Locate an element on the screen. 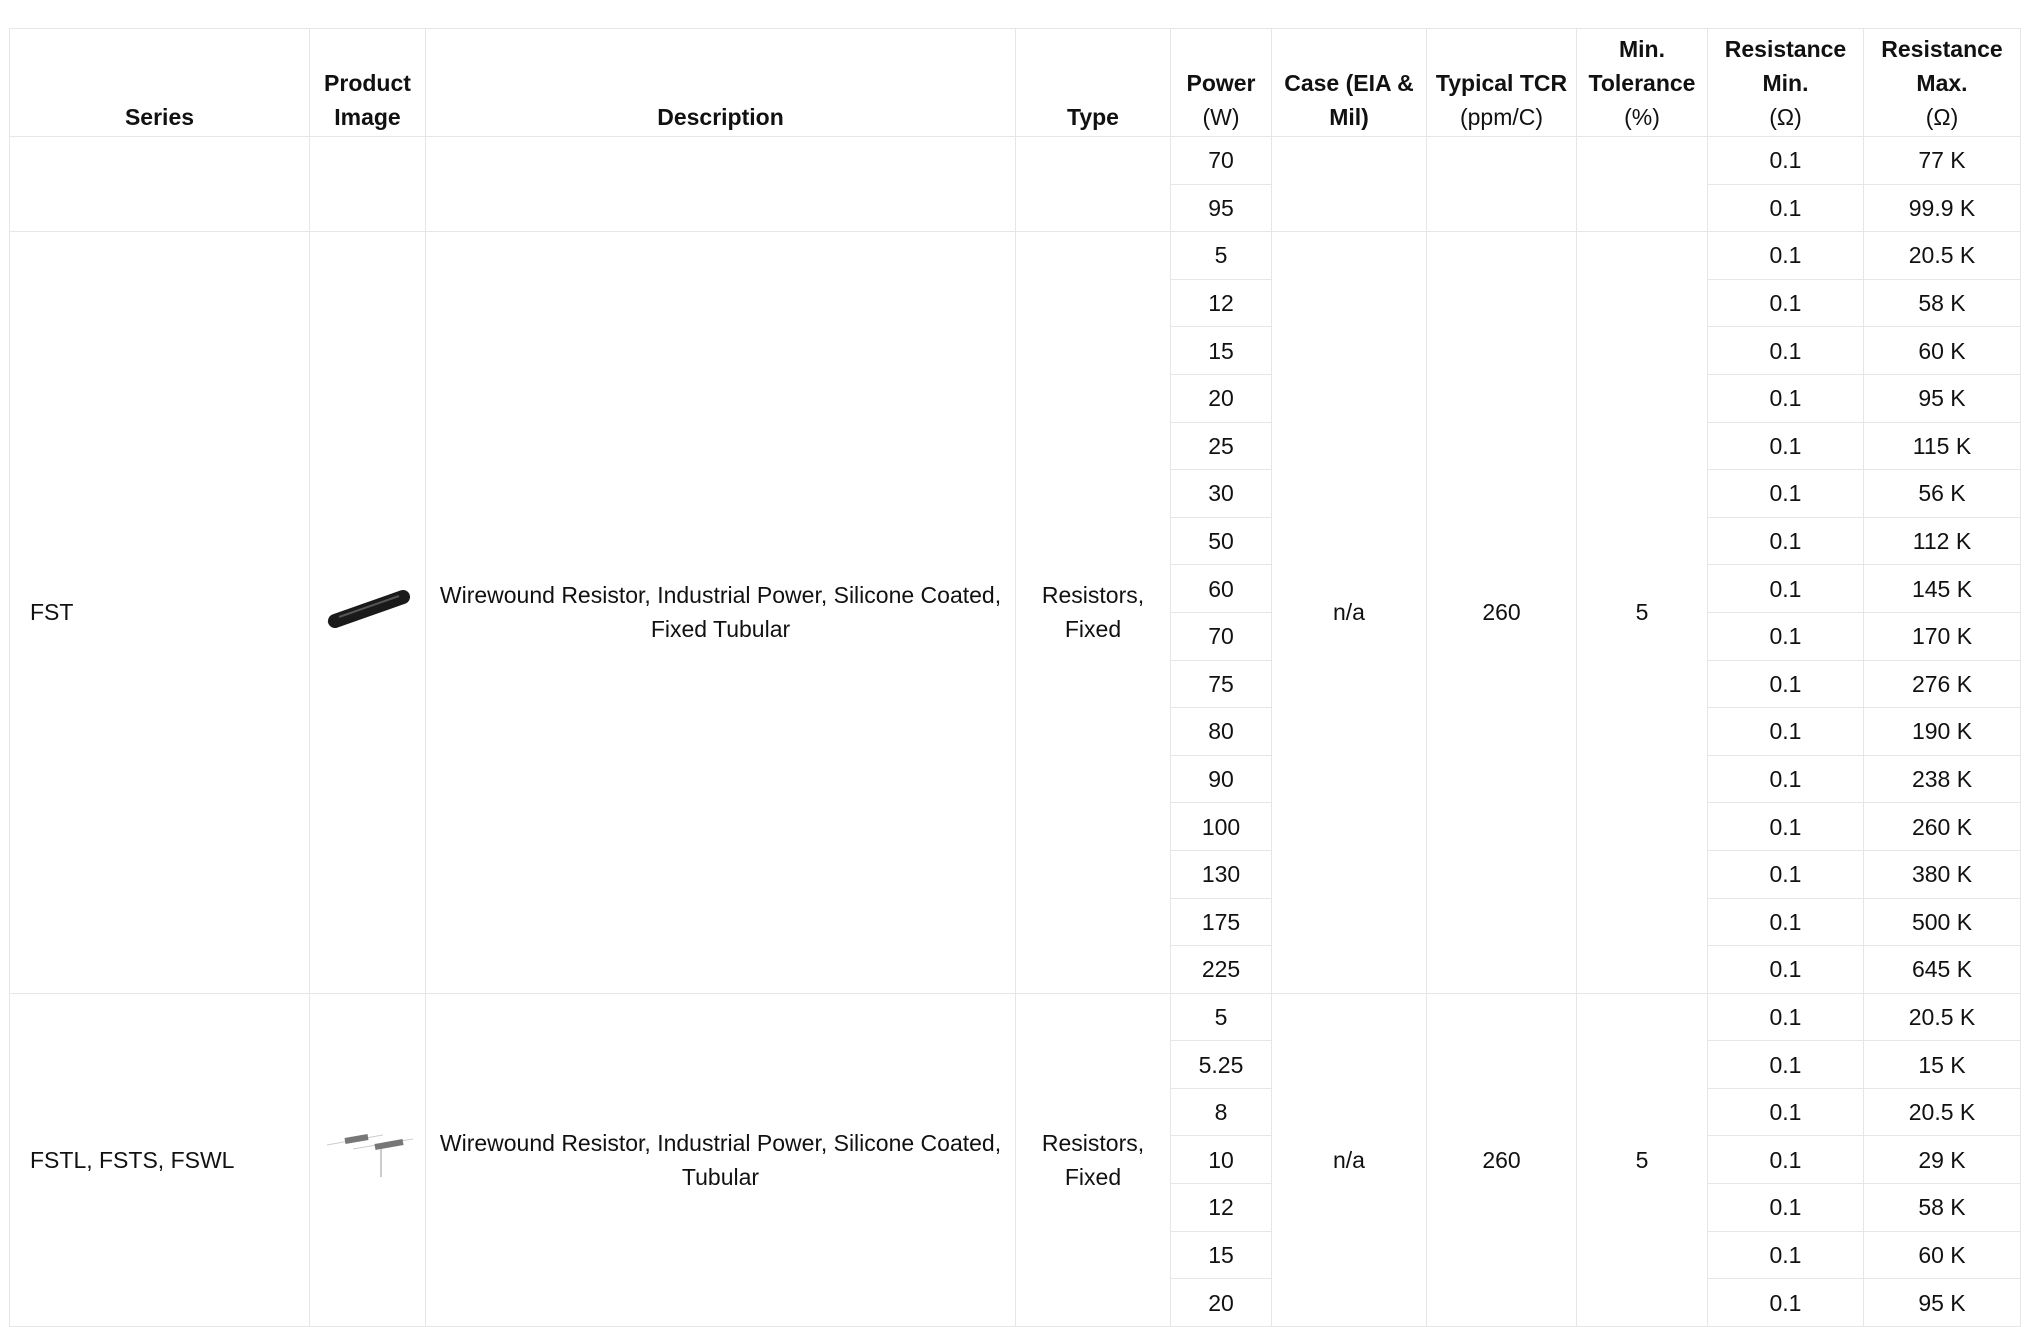 The height and width of the screenshot is (1327, 2027). power-cell: 75 is located at coordinates (1221, 684).